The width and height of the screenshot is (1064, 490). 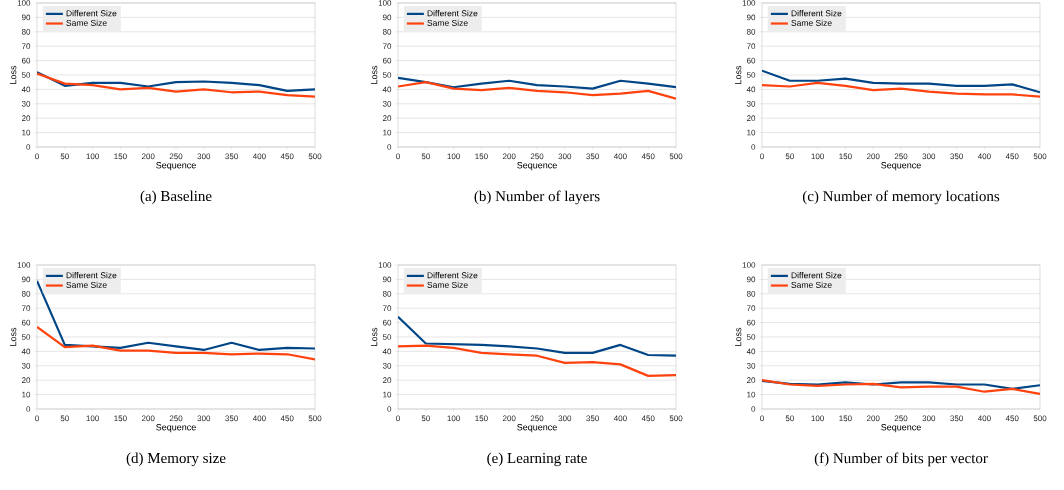 I want to click on text: (c) Number of memory locations, so click(x=901, y=197).